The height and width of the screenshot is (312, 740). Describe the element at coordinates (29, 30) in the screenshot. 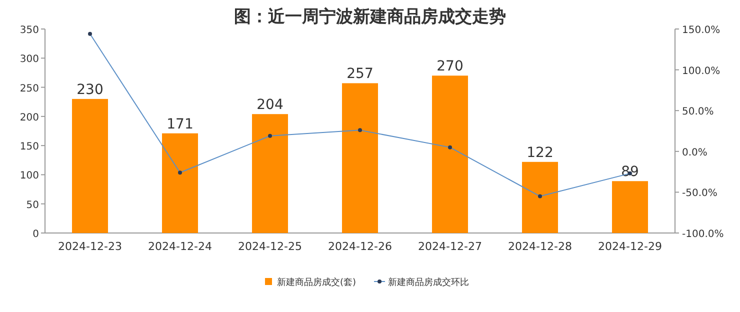

I see `y-tick-label: 350` at that location.